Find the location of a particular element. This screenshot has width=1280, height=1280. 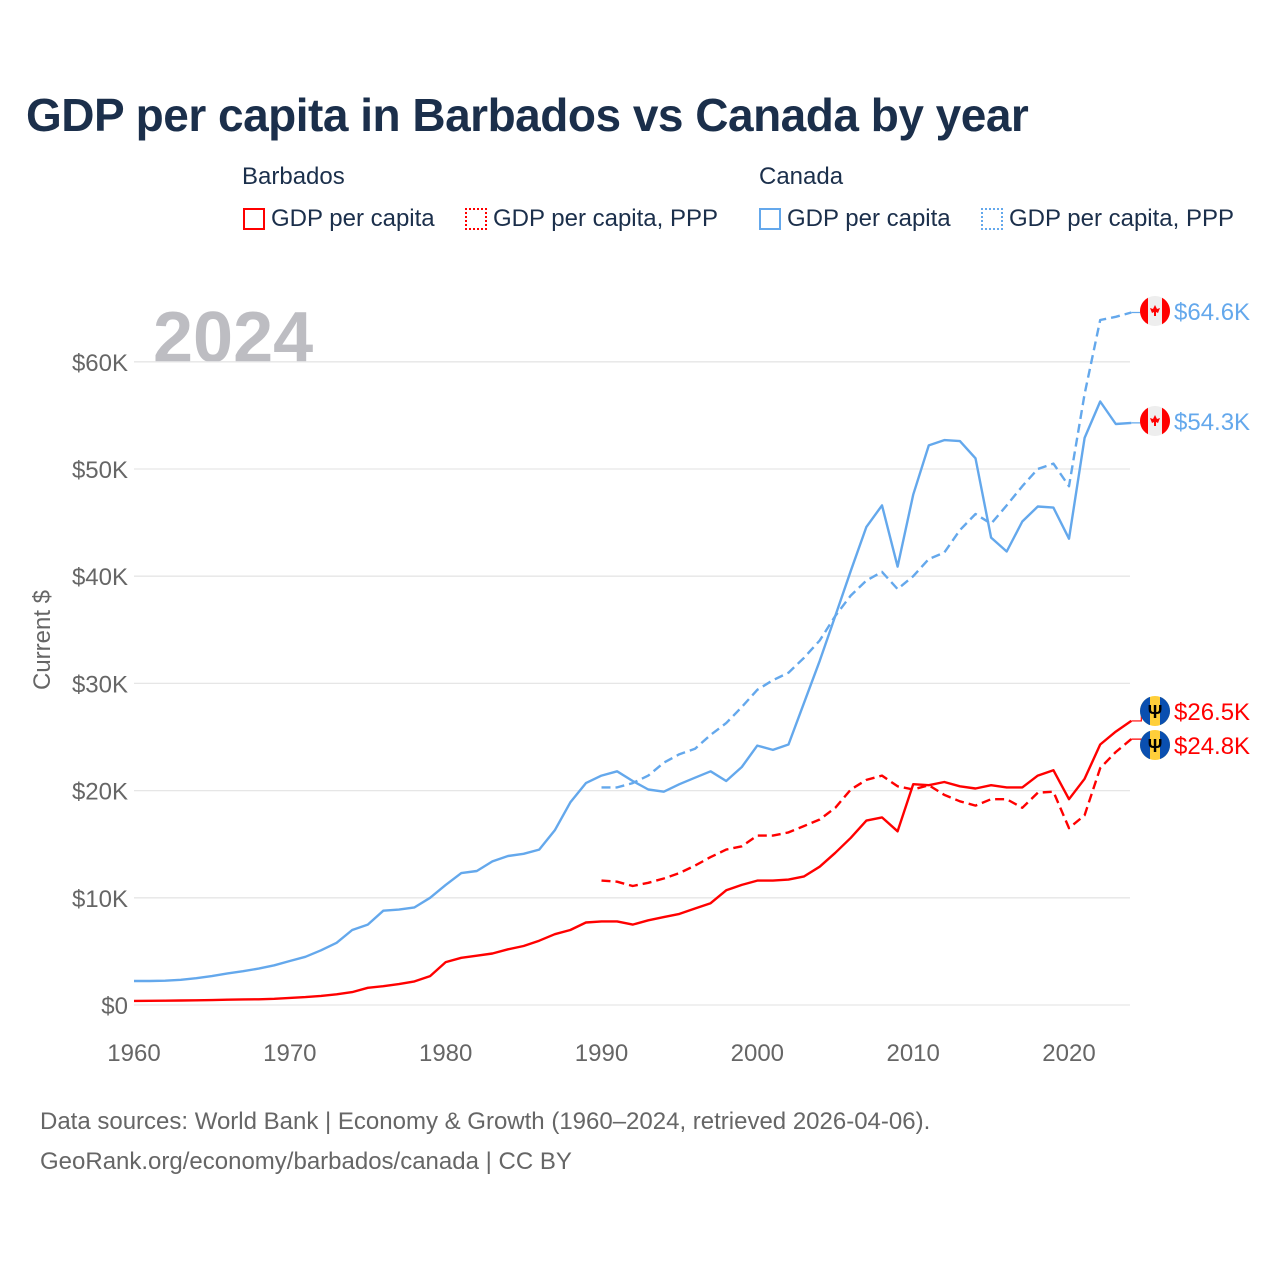

x-tick-label: 1980 is located at coordinates (445, 1053).